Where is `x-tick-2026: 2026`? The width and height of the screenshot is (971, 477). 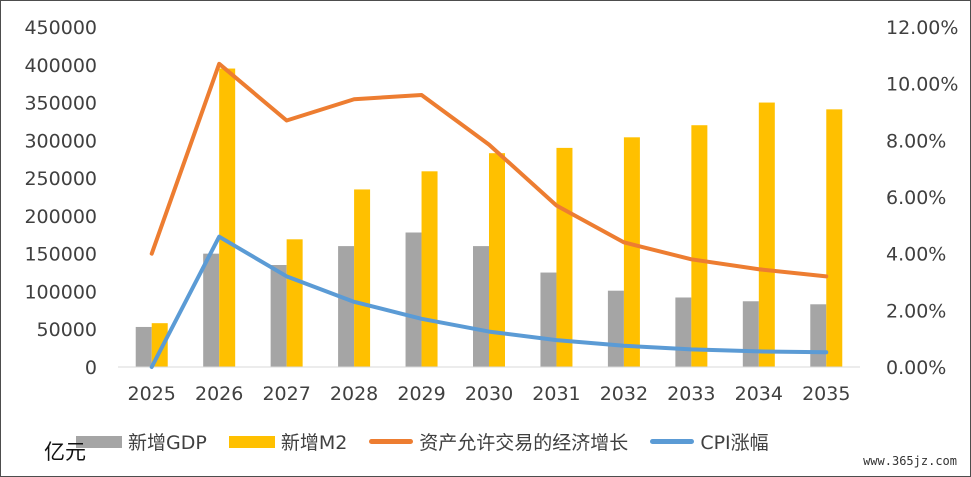 x-tick-2026: 2026 is located at coordinates (219, 394).